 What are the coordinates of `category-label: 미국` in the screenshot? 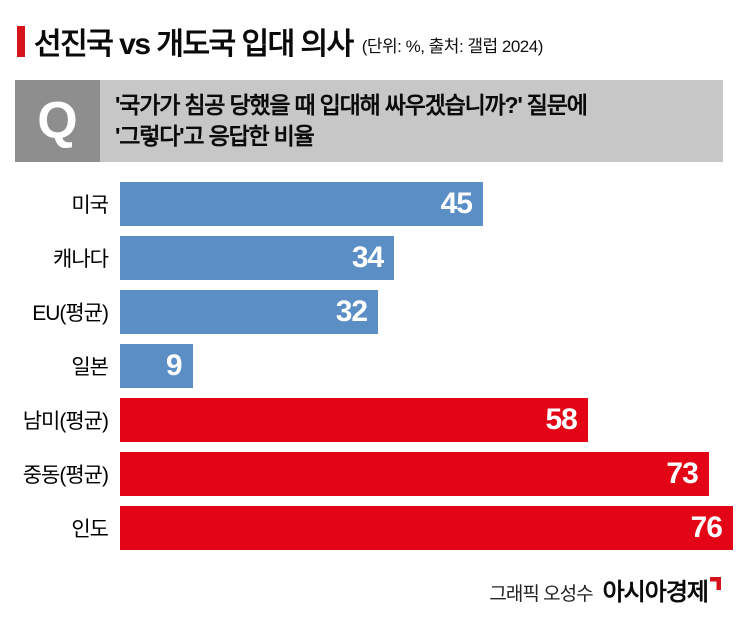 It's located at (90, 205).